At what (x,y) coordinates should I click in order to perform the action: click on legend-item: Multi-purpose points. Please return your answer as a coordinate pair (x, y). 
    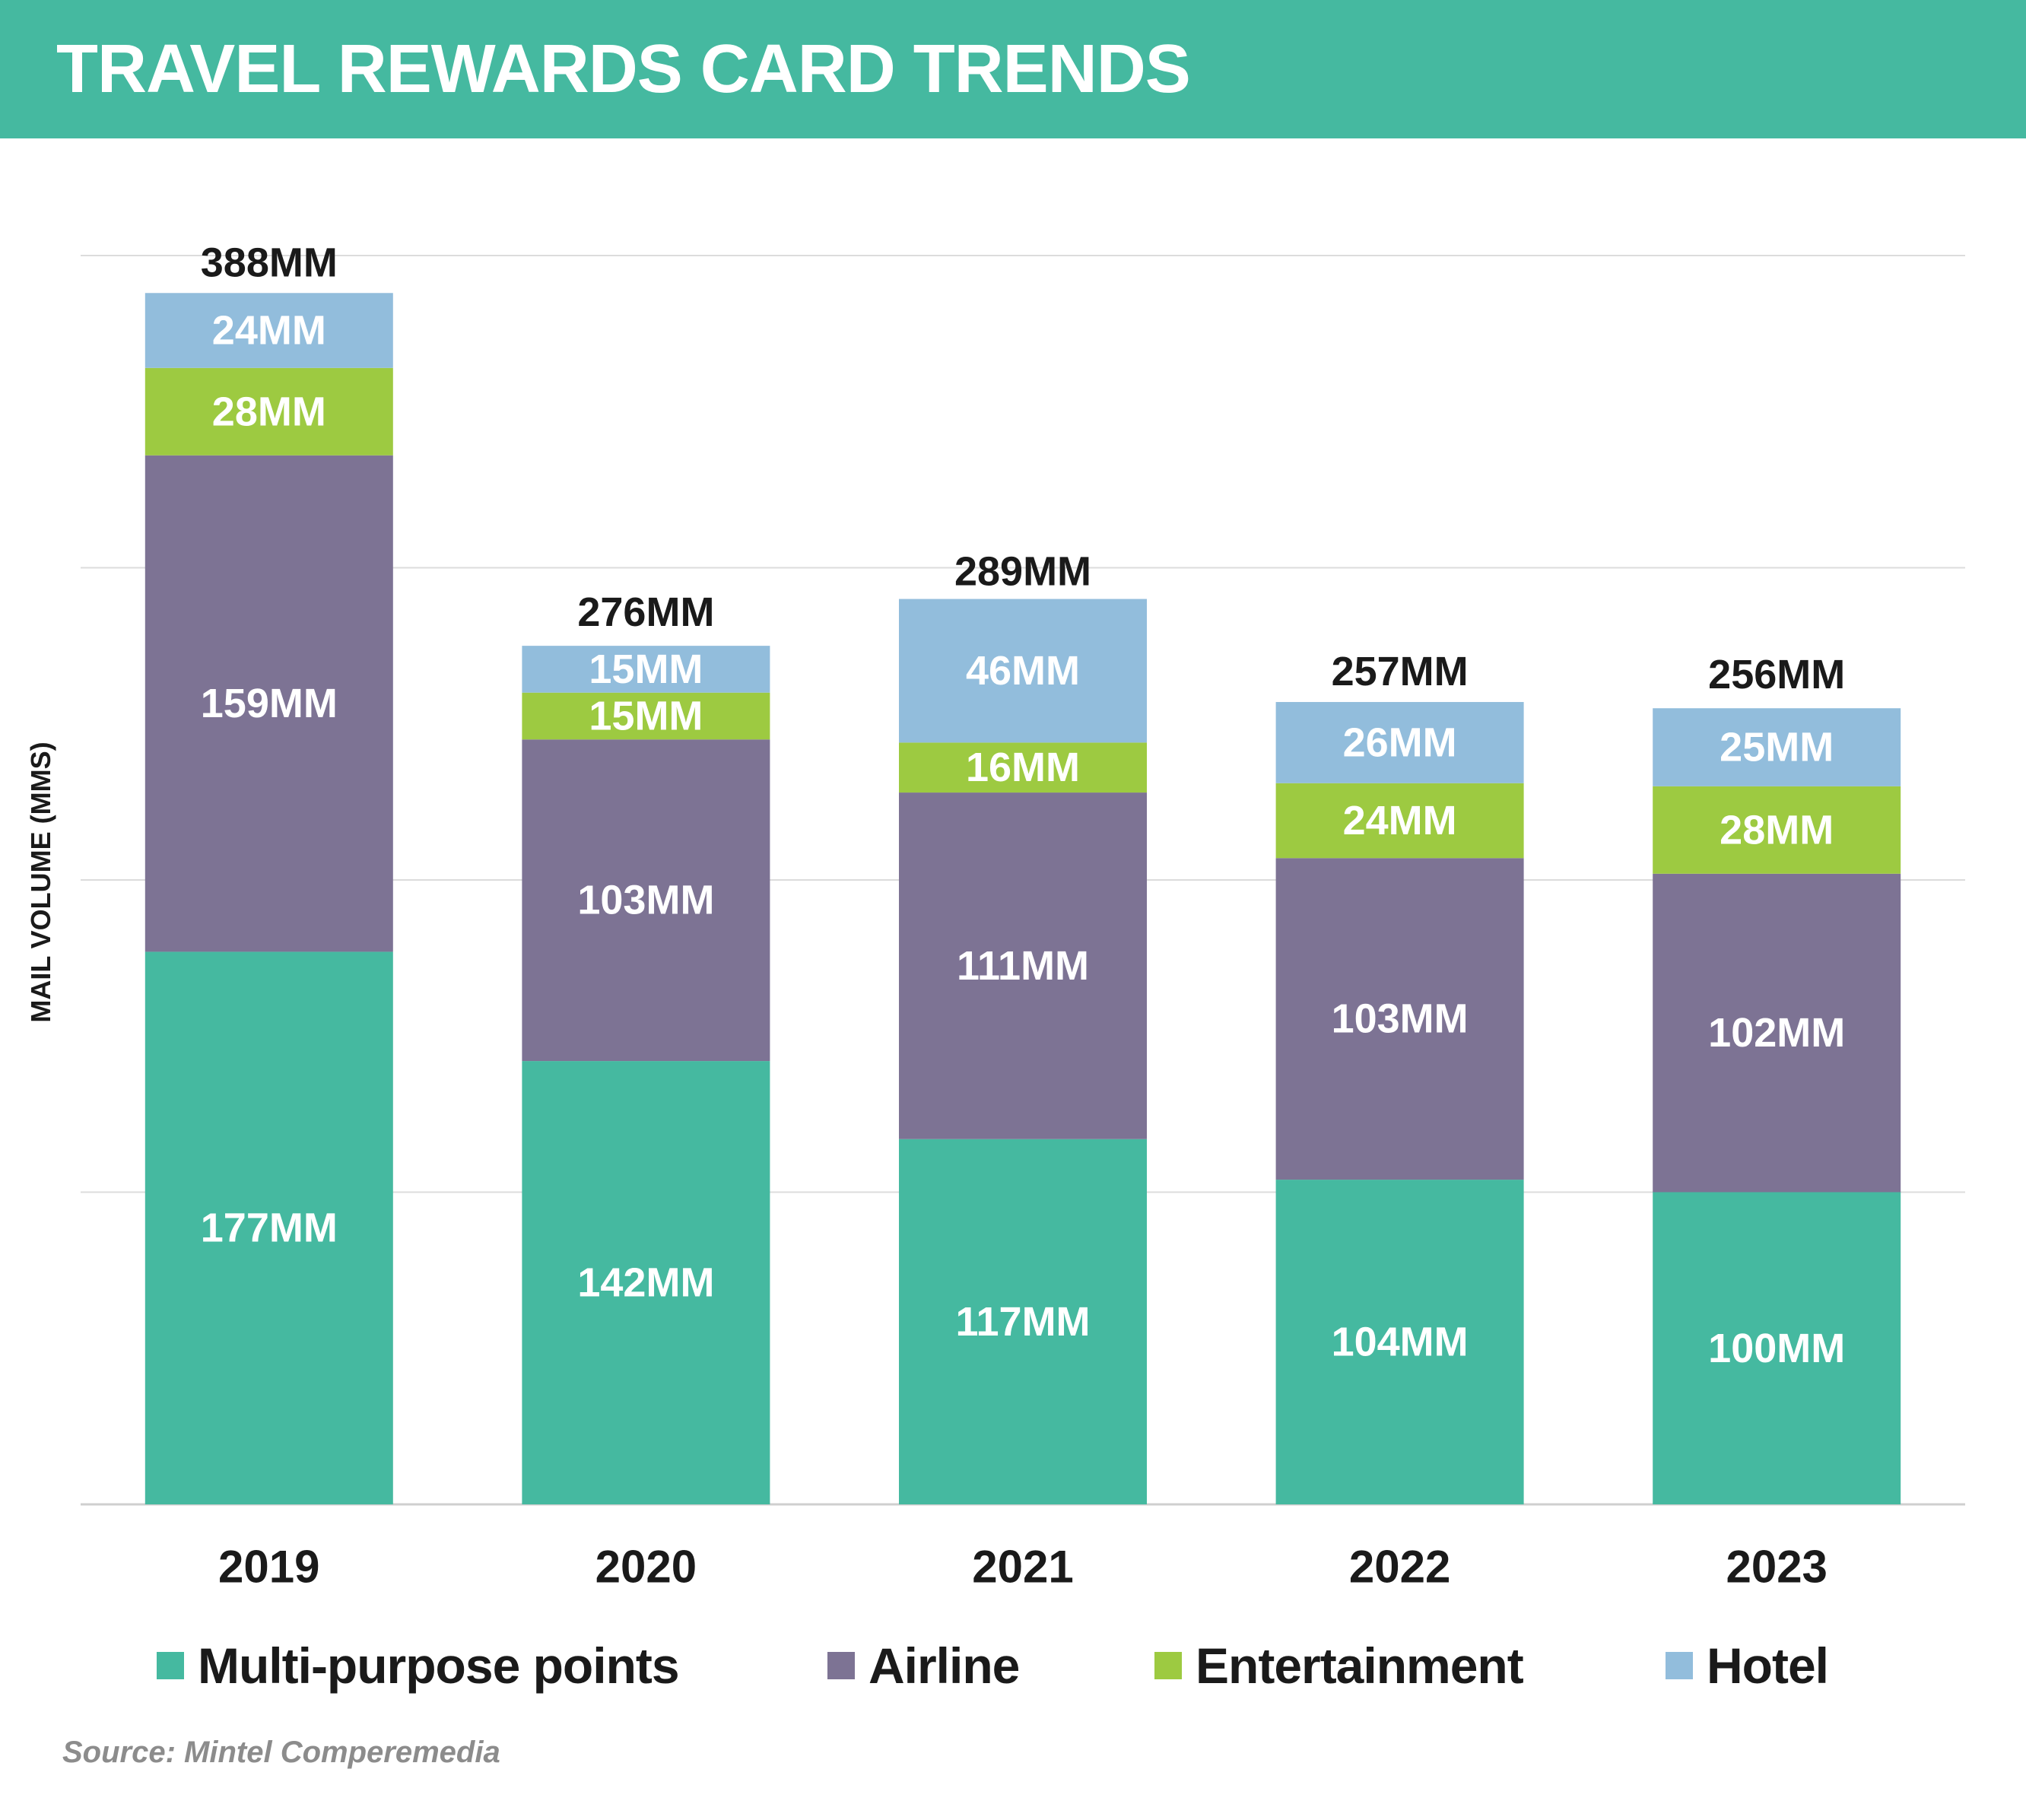
    Looking at the image, I should click on (419, 1665).